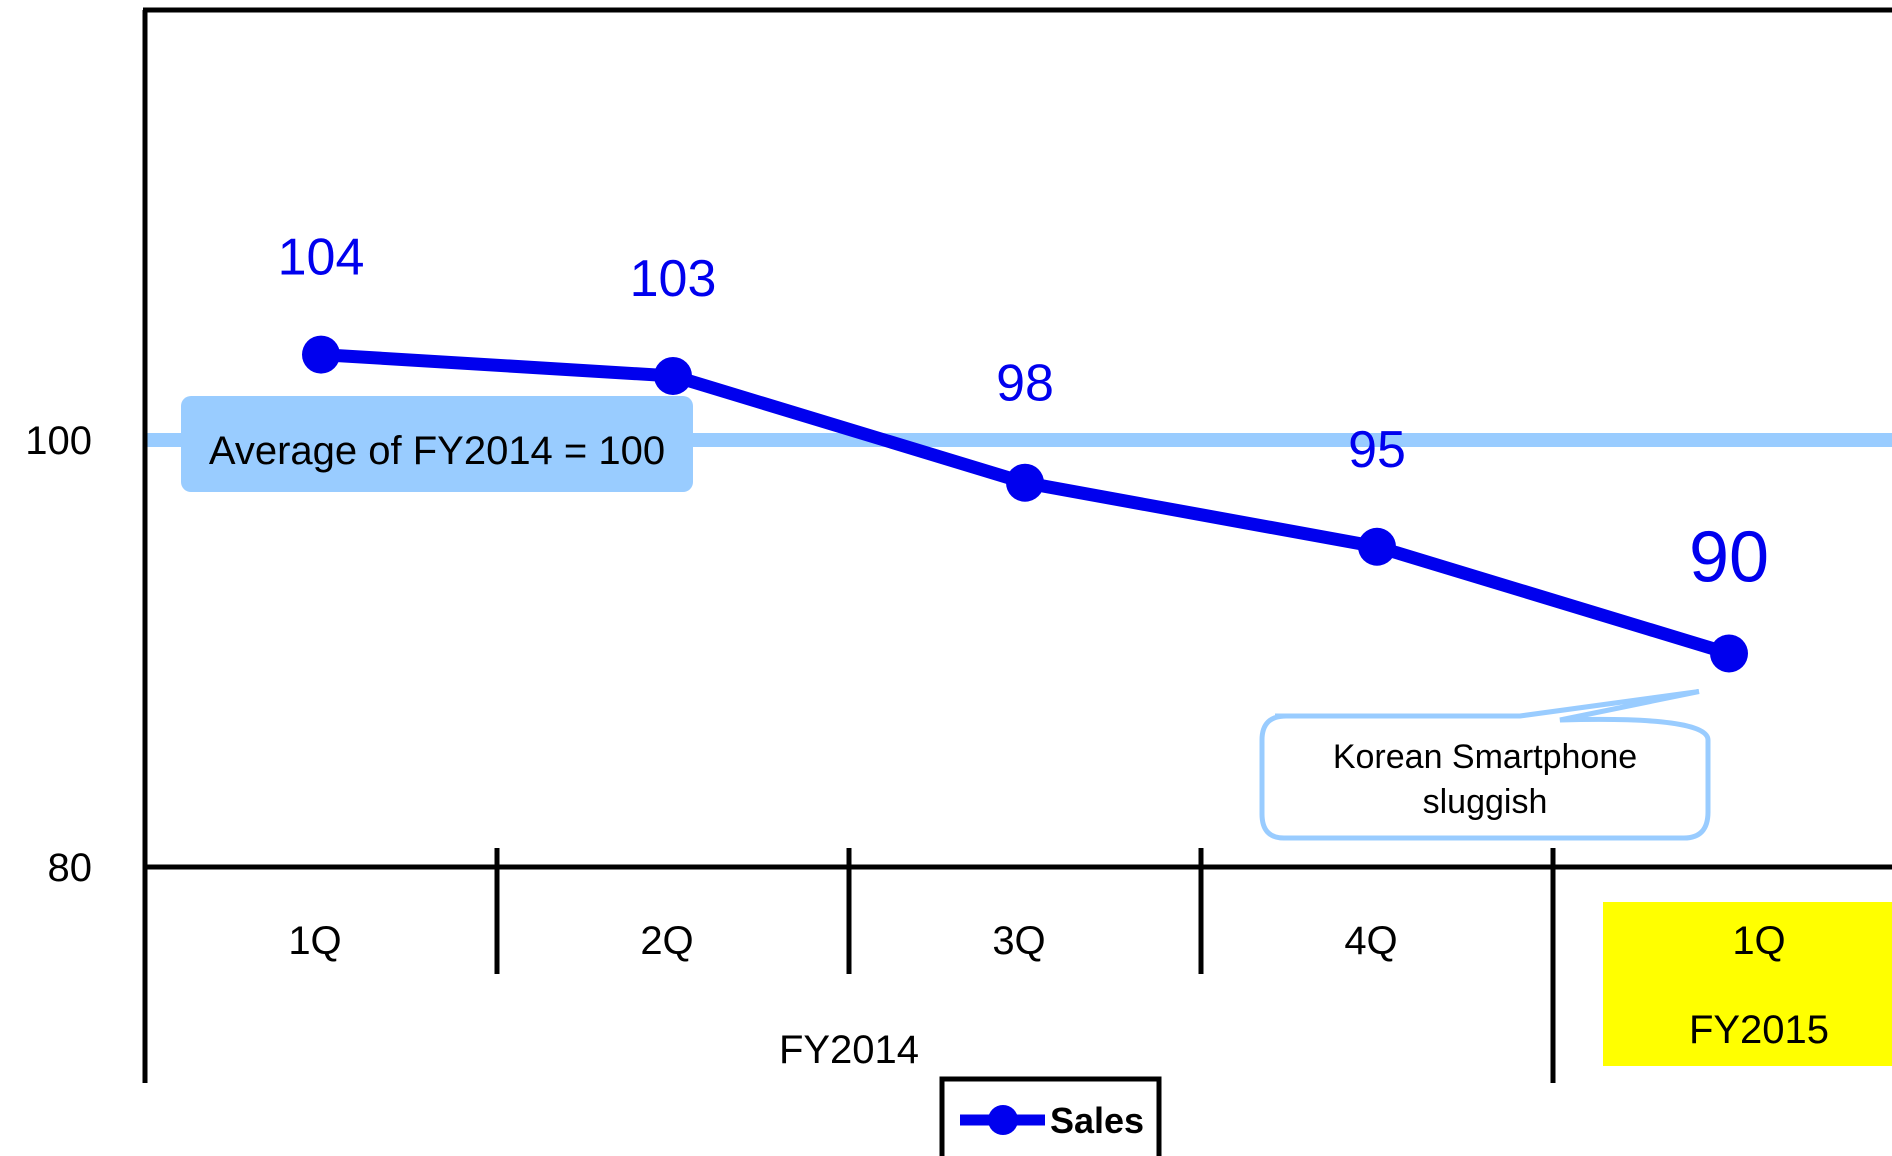  I want to click on callout-text-1: sluggish, so click(1485, 802).